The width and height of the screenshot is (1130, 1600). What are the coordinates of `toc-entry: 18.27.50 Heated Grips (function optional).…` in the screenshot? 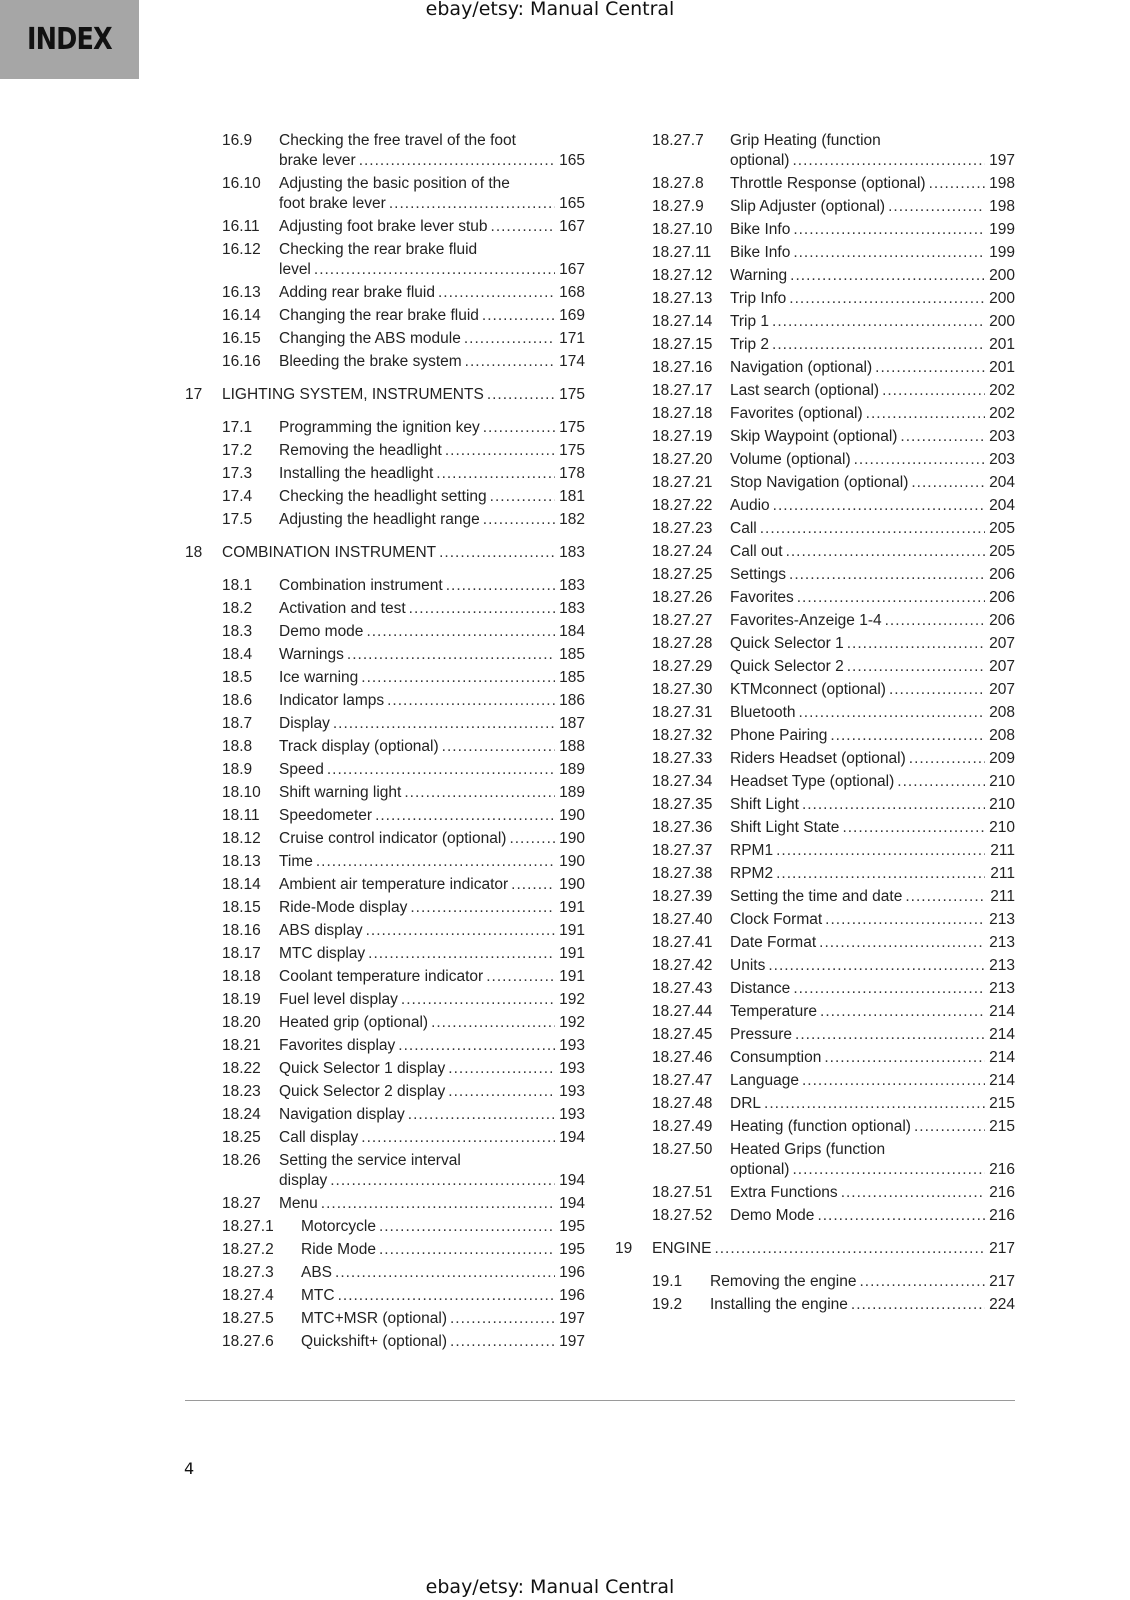 It's located at (815, 1159).